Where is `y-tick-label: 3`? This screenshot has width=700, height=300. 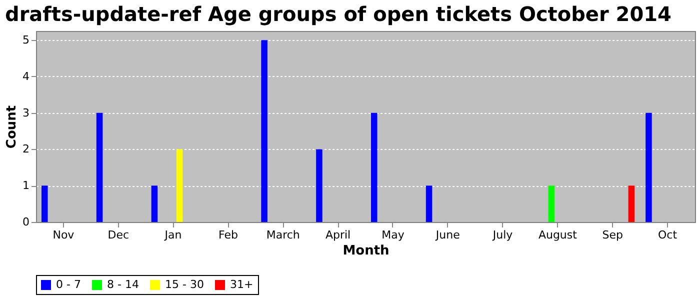
y-tick-label: 3 is located at coordinates (26, 113).